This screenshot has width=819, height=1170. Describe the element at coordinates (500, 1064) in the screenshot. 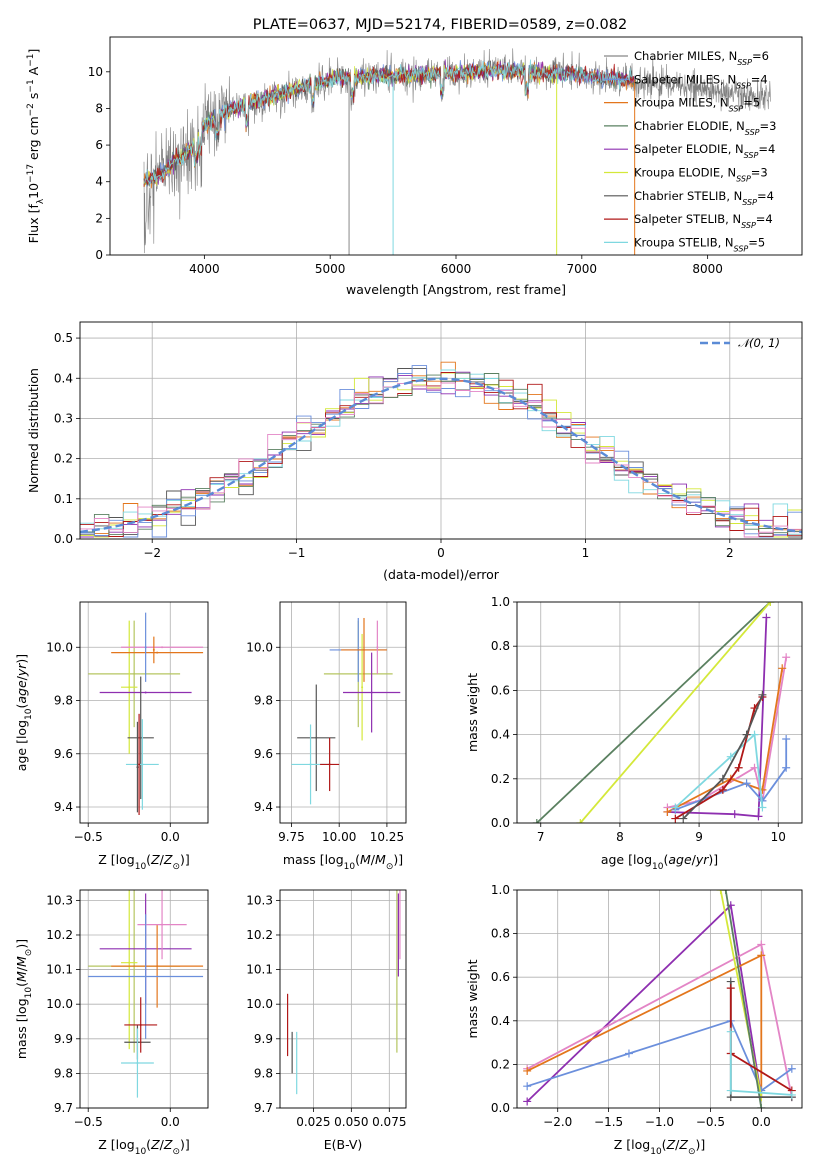

I see `y-tick-label: 0.2` at that location.